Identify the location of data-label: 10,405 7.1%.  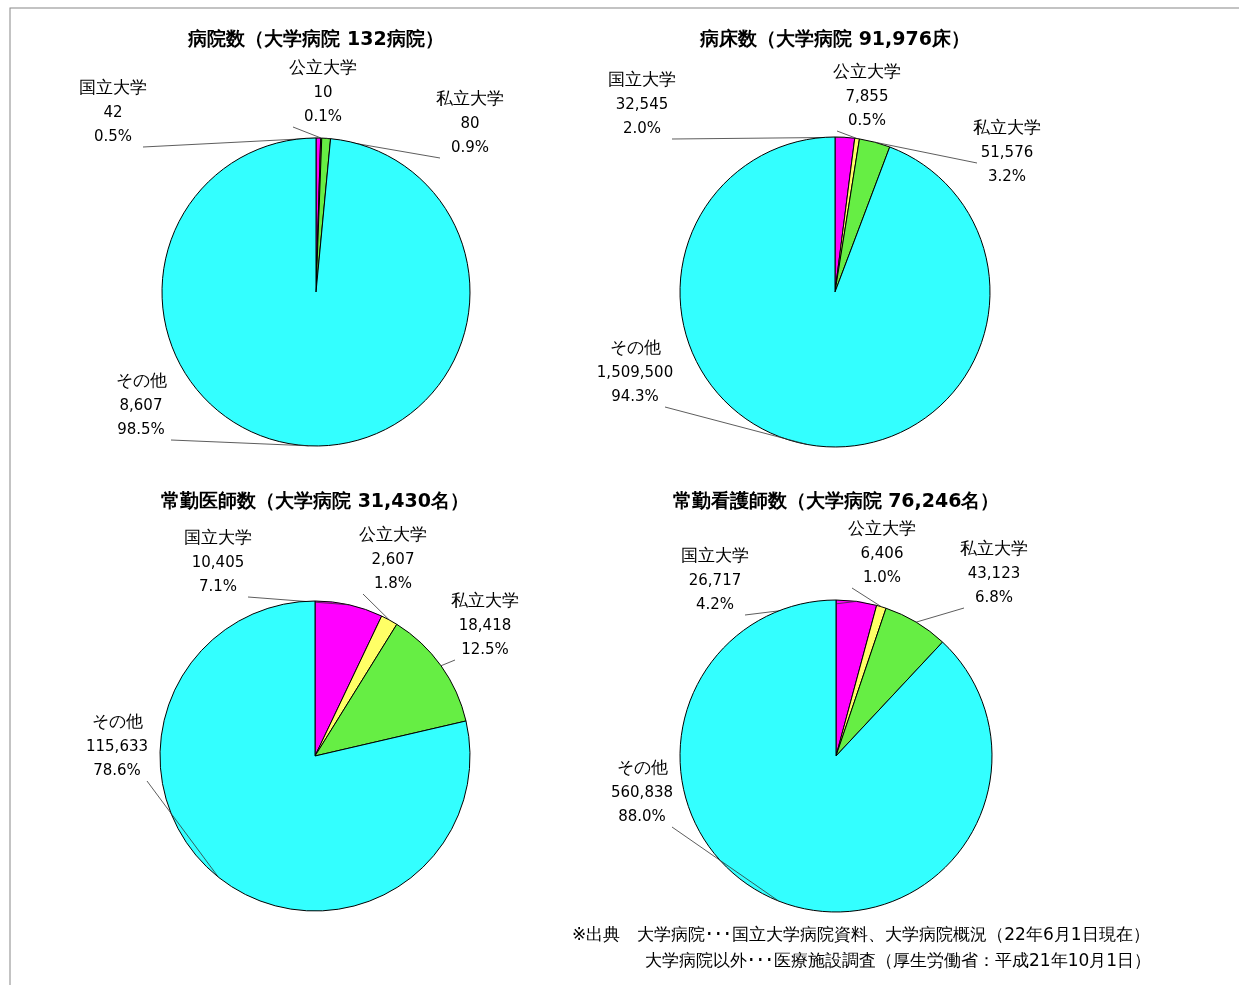
(218, 574).